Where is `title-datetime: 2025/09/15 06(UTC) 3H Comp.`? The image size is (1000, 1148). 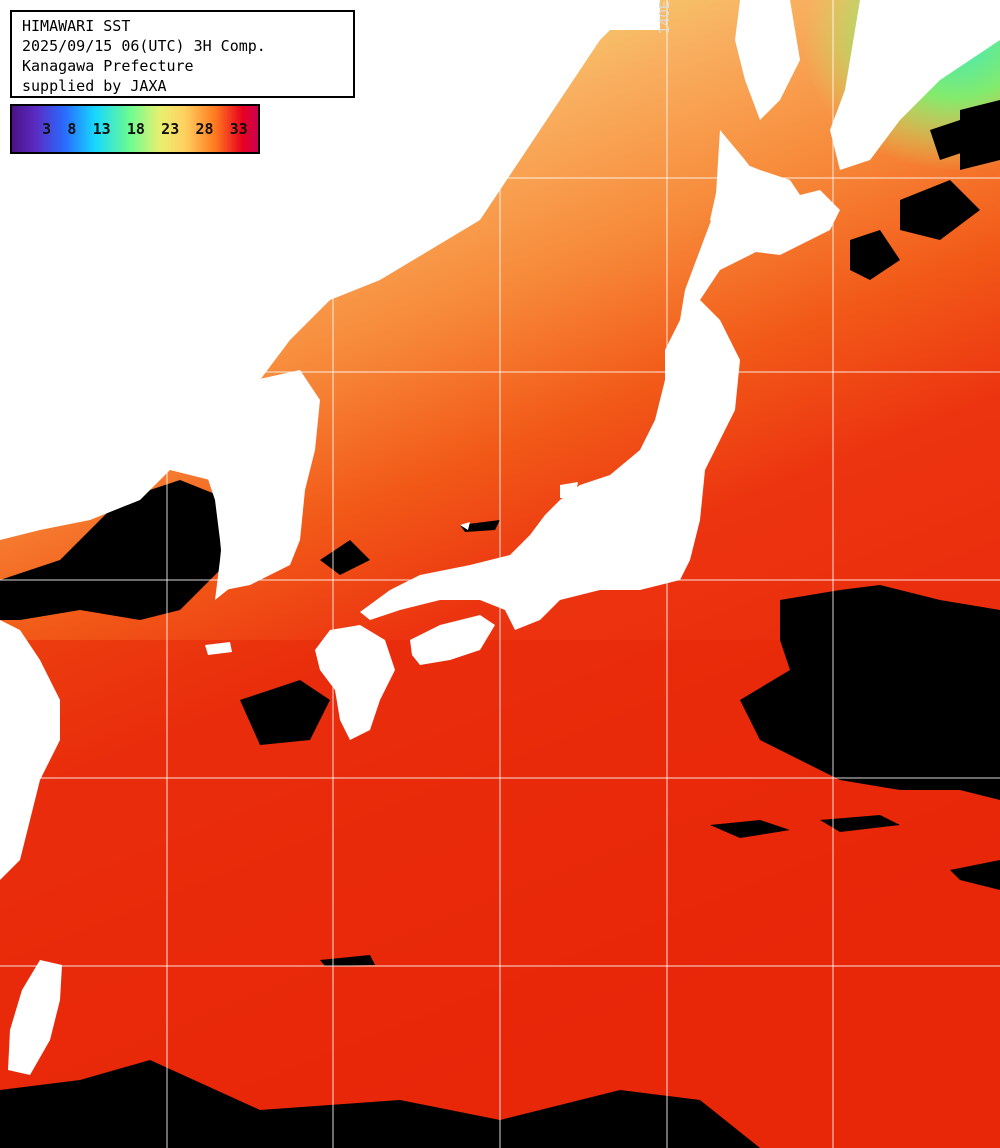 title-datetime: 2025/09/15 06(UTC) 3H Comp. is located at coordinates (144, 46).